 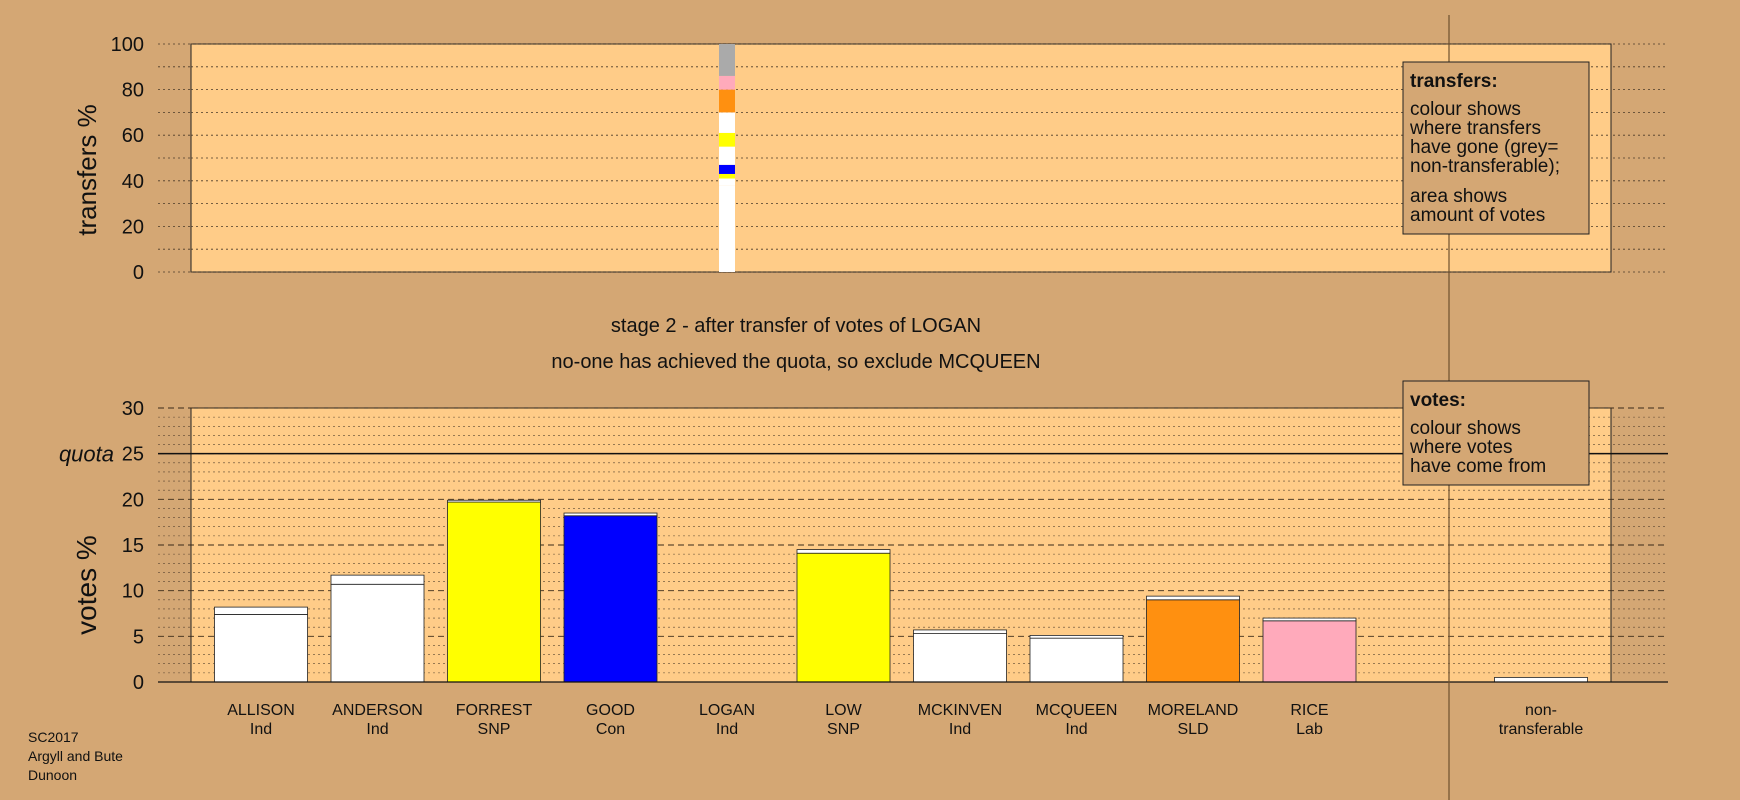 I want to click on candidate-party: Con, so click(x=610, y=729).